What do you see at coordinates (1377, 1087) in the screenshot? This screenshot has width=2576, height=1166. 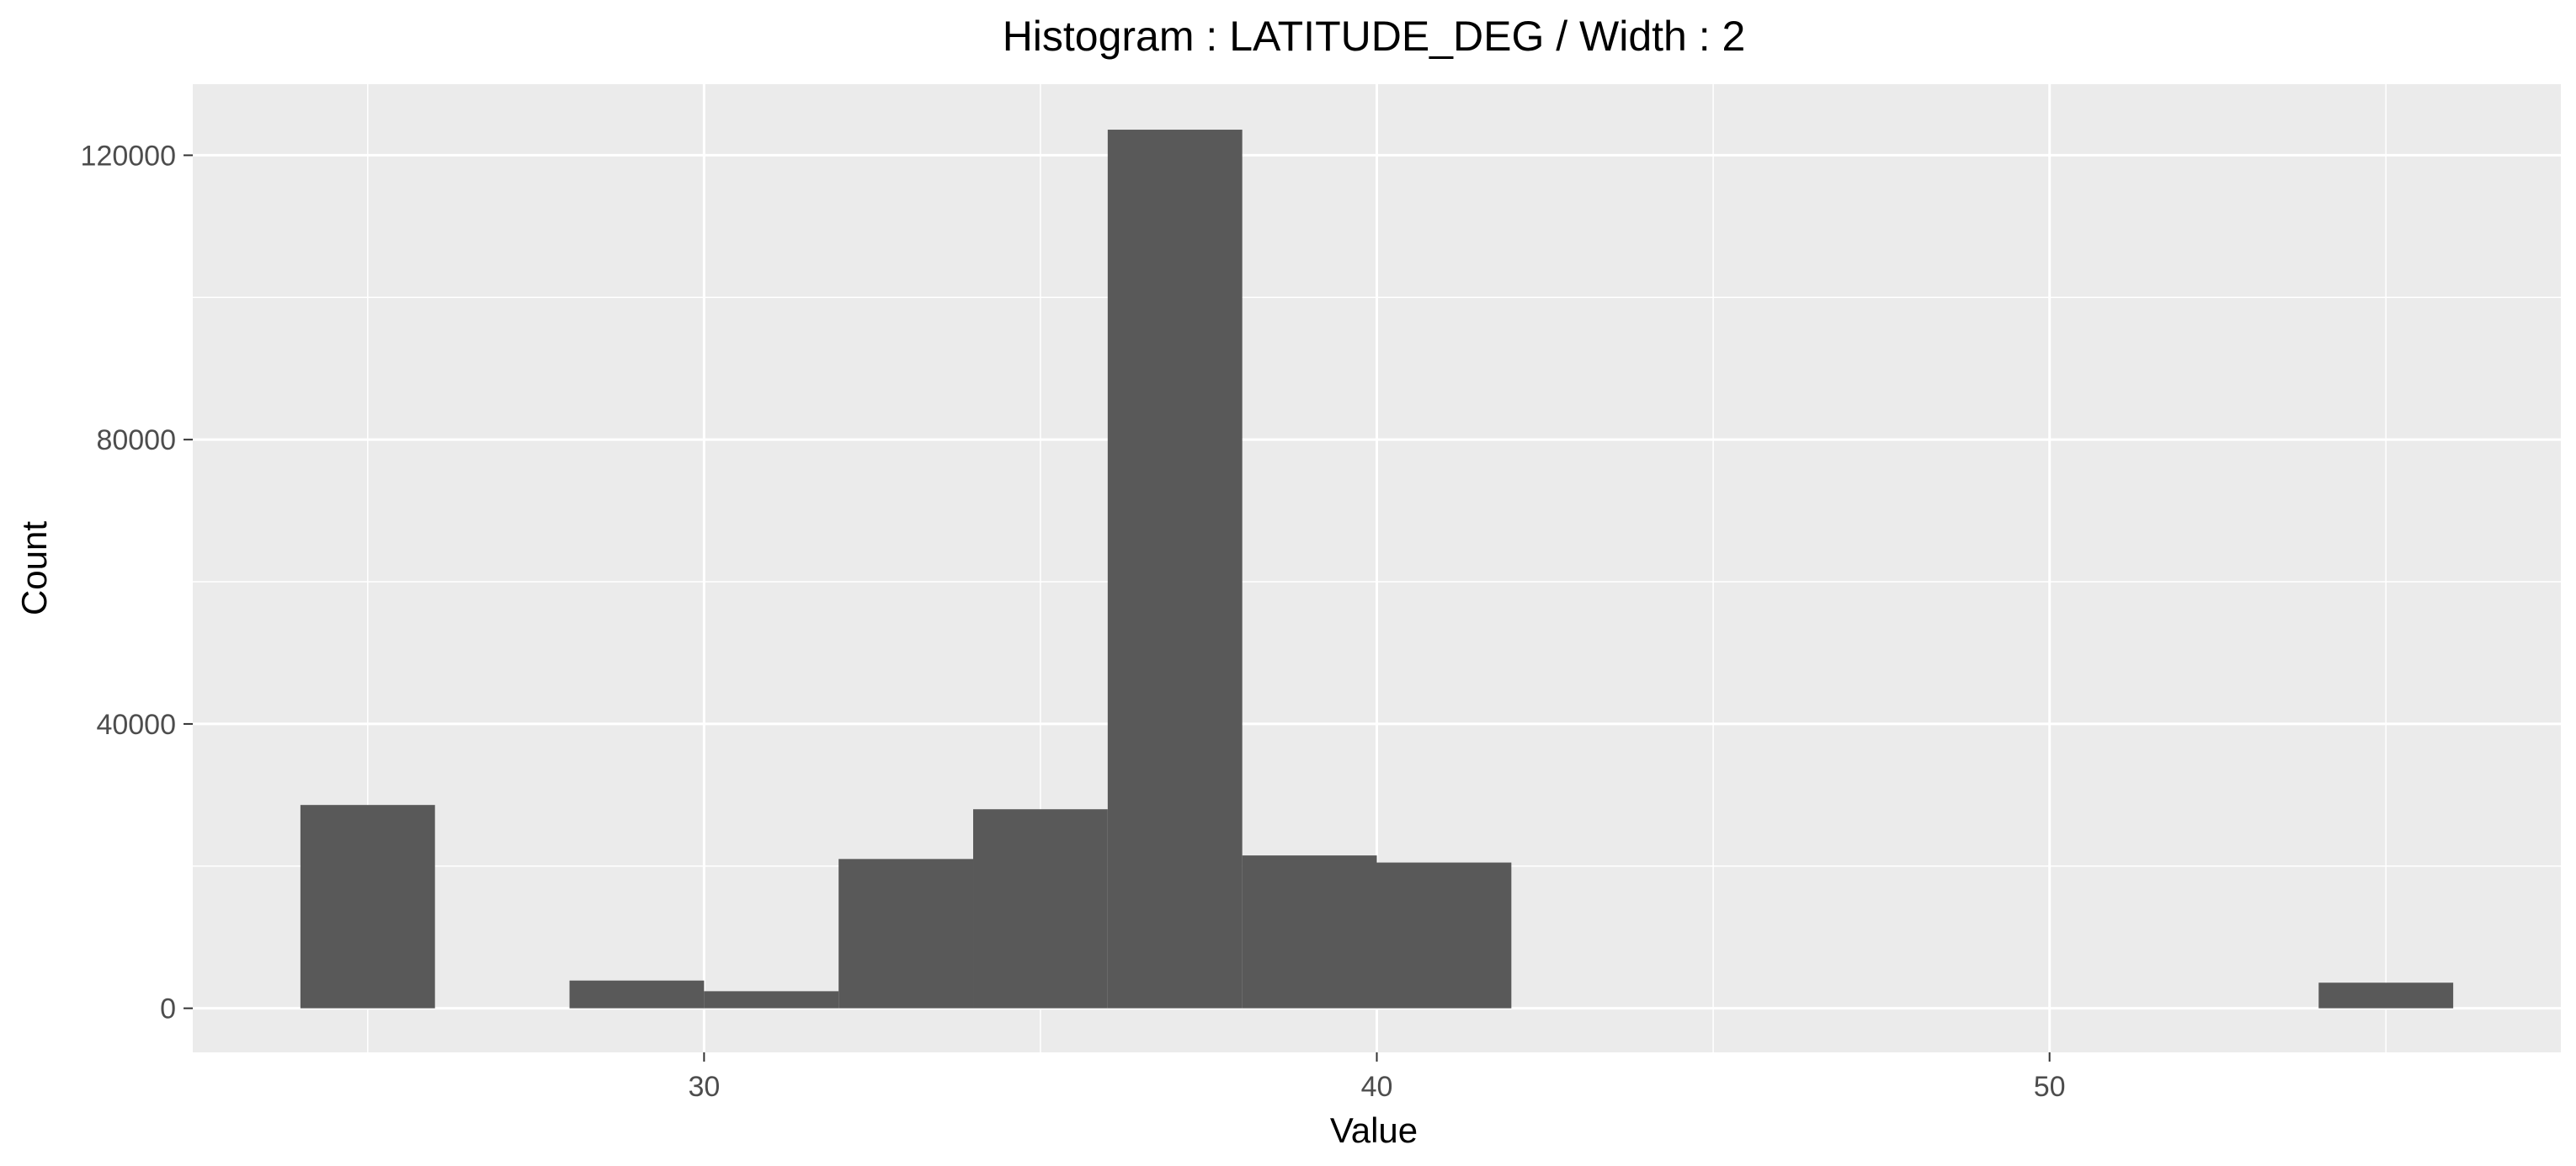 I see `x-tick-label: 40` at bounding box center [1377, 1087].